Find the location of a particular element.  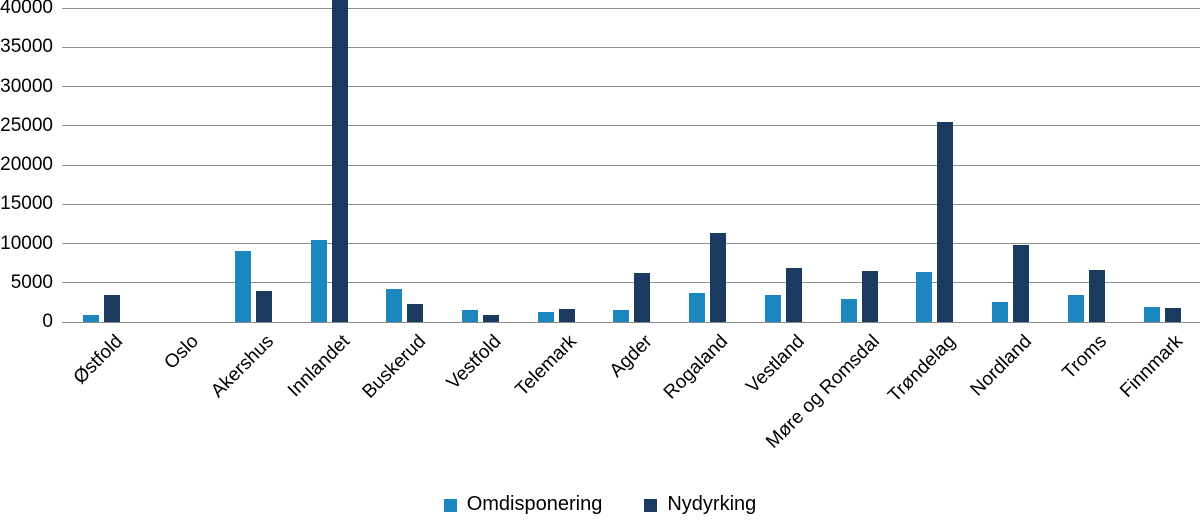

x-tick-label: Agder is located at coordinates (631, 356).